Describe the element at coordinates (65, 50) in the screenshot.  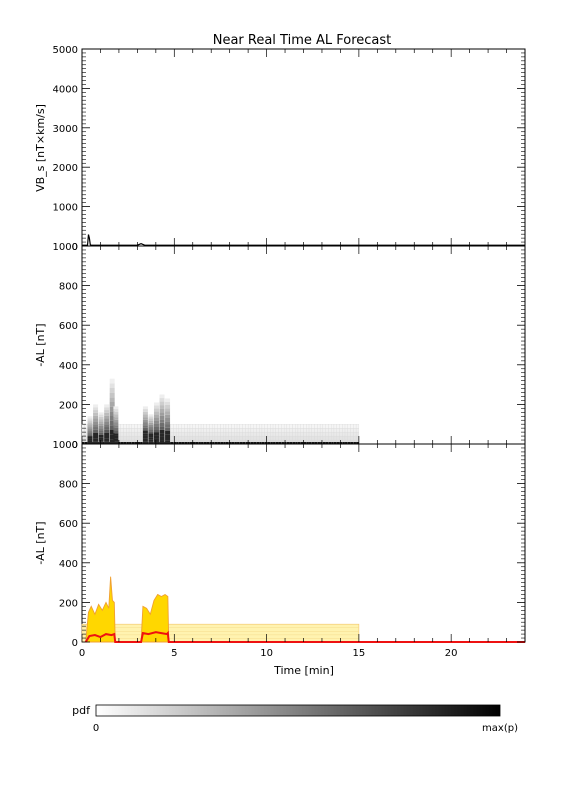
I see `ytick-label: 5000` at that location.